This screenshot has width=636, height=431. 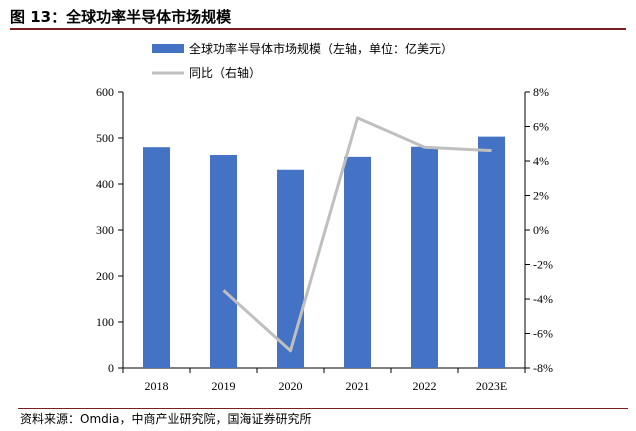 I want to click on legend-label-bar: 全球功率半导体市场规模（左轴，单位：亿美元）, so click(x=321, y=48).